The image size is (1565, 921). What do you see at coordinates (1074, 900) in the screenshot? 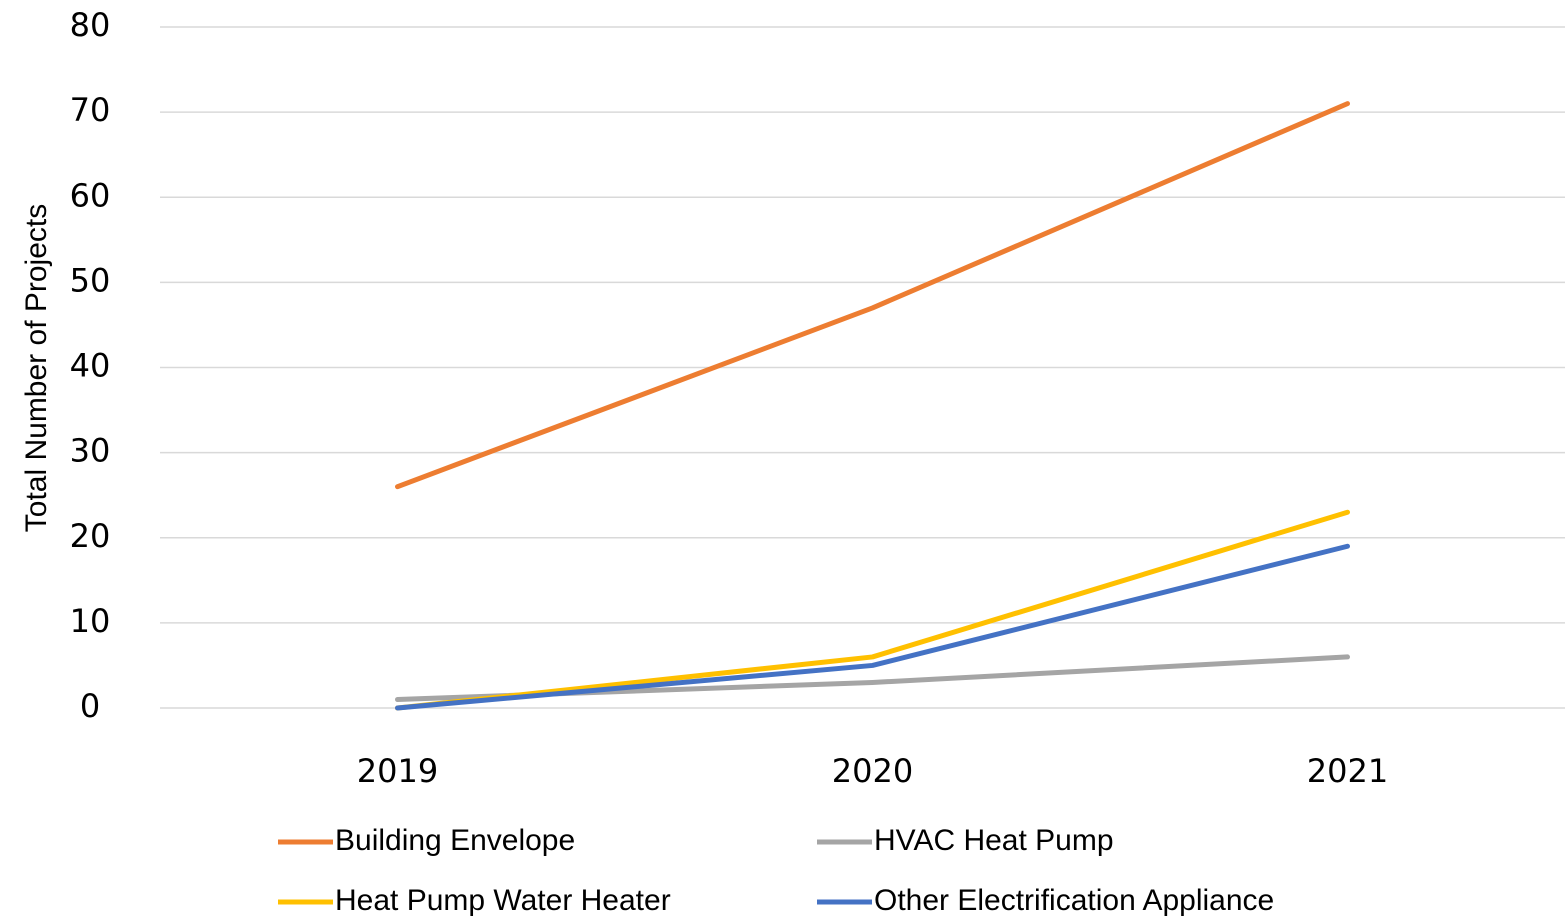
I see `legend-label: Other Electrification Appliance` at bounding box center [1074, 900].